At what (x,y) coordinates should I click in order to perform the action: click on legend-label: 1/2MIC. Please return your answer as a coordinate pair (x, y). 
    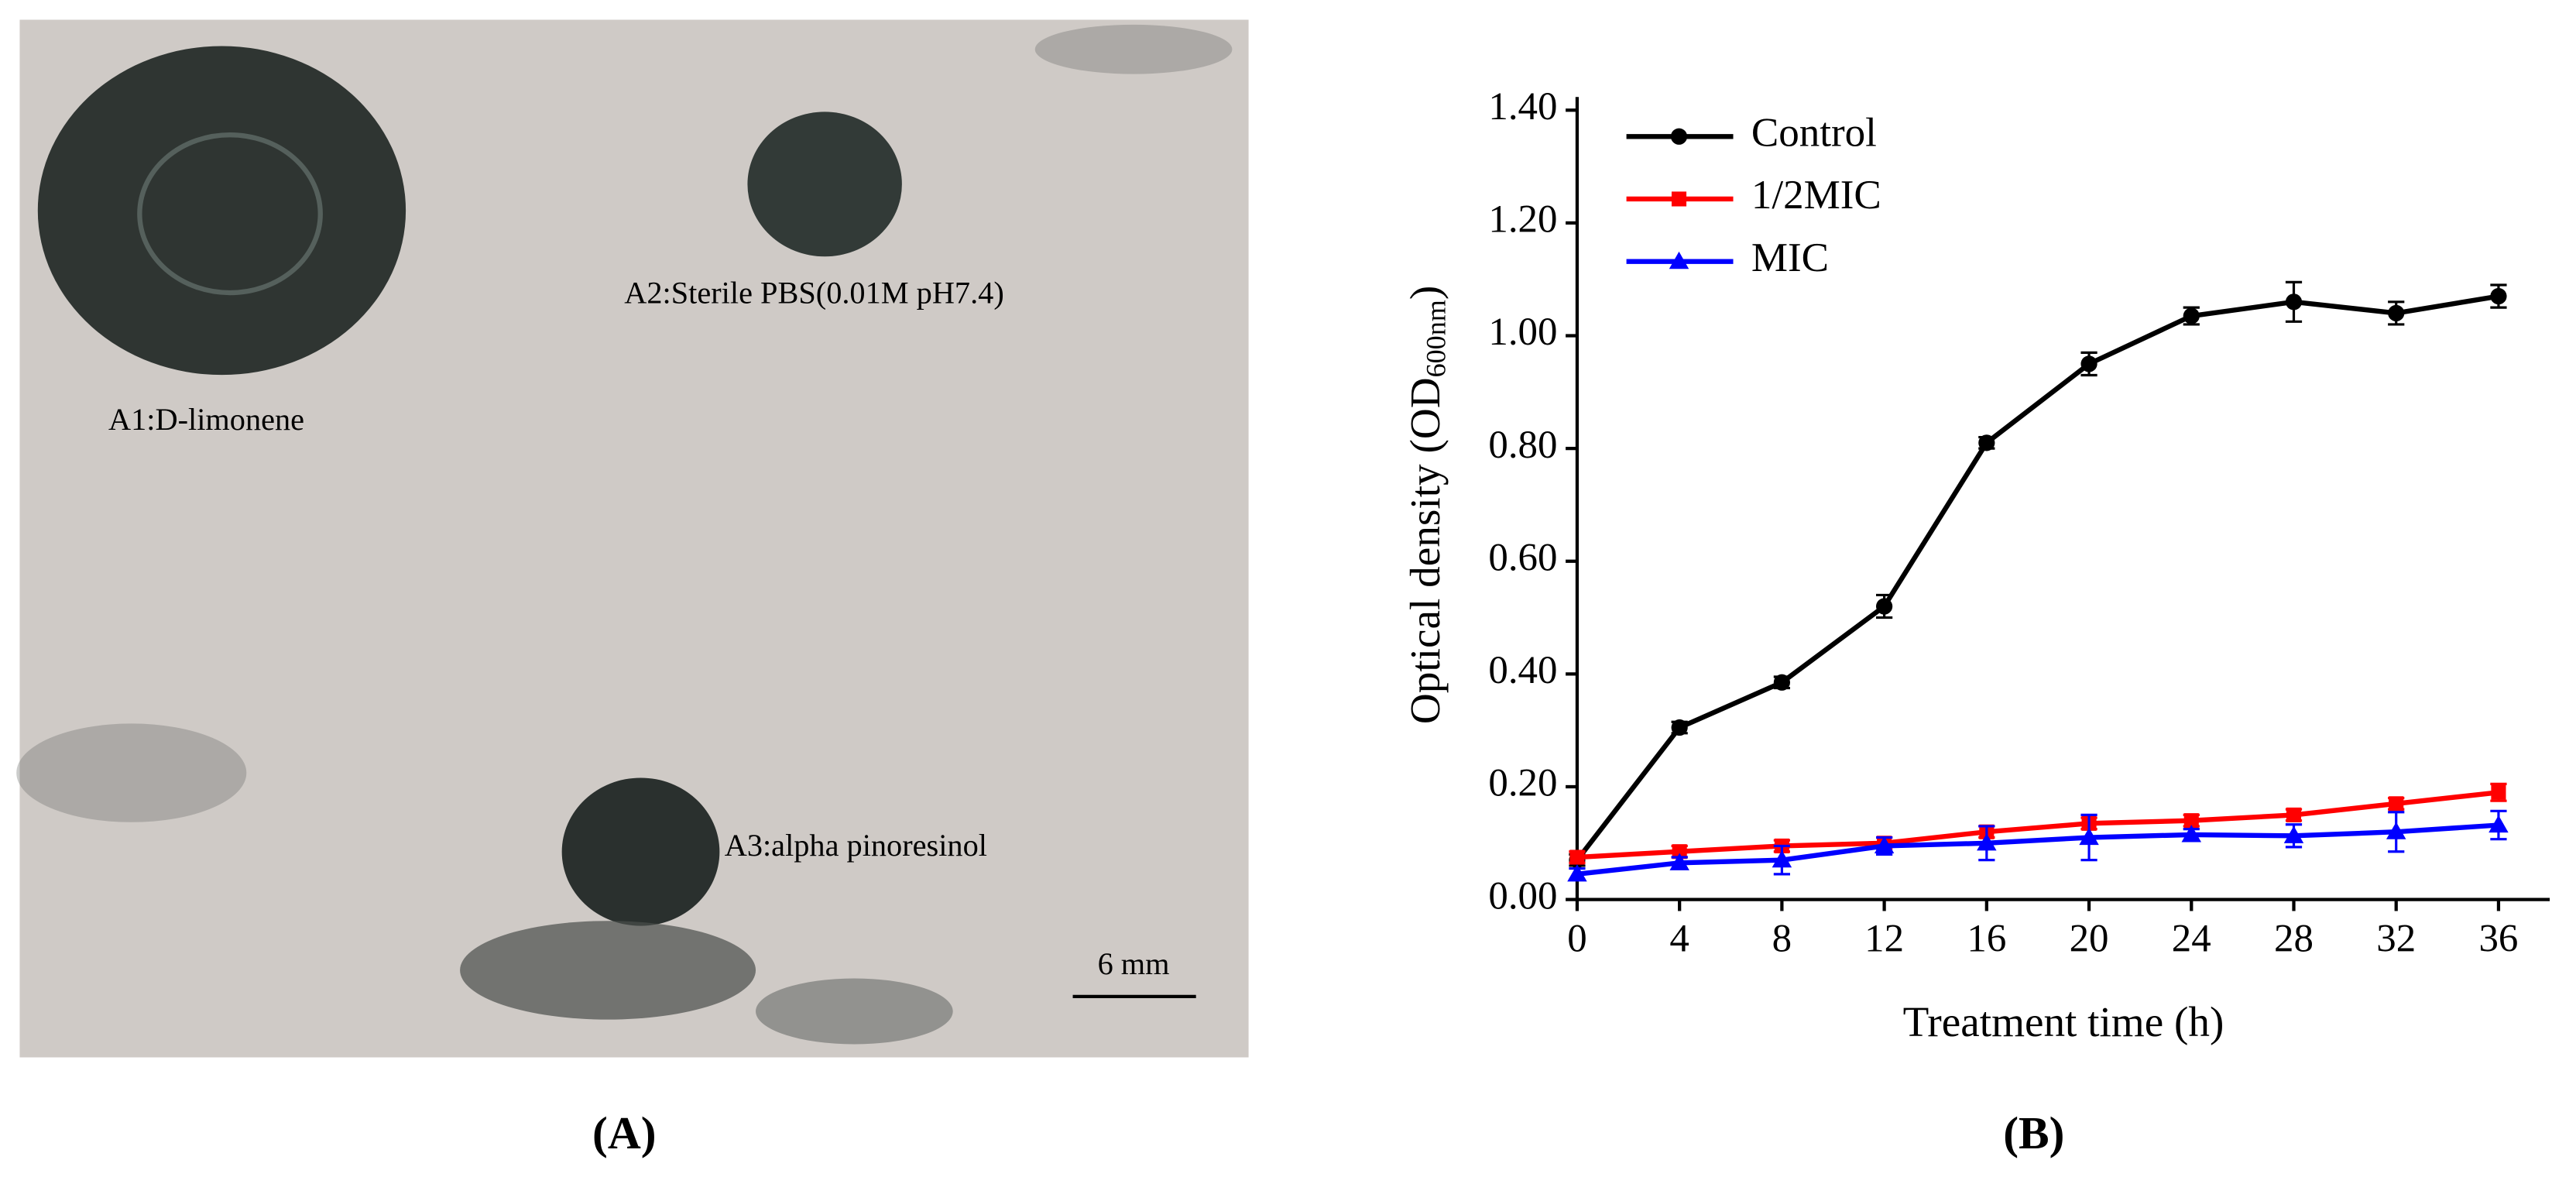
    Looking at the image, I should click on (1816, 195).